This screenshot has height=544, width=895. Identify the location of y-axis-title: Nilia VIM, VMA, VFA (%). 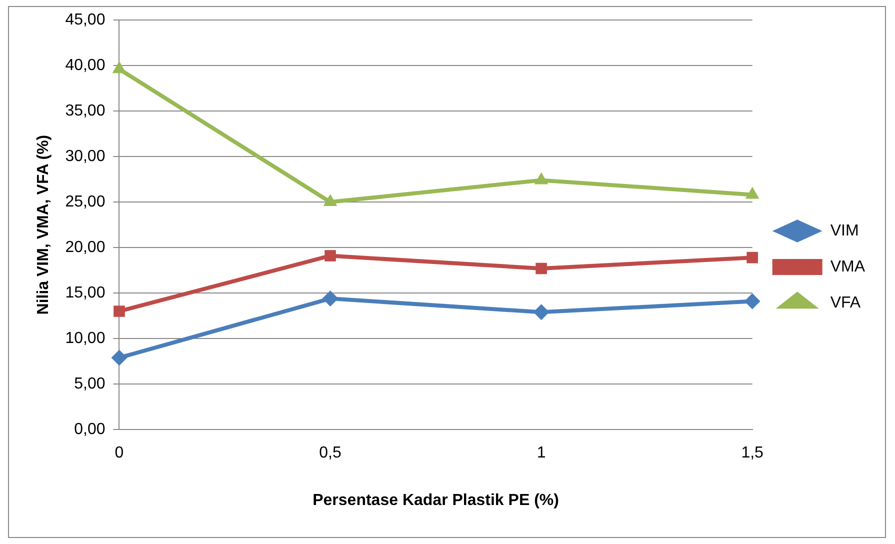
(43, 224).